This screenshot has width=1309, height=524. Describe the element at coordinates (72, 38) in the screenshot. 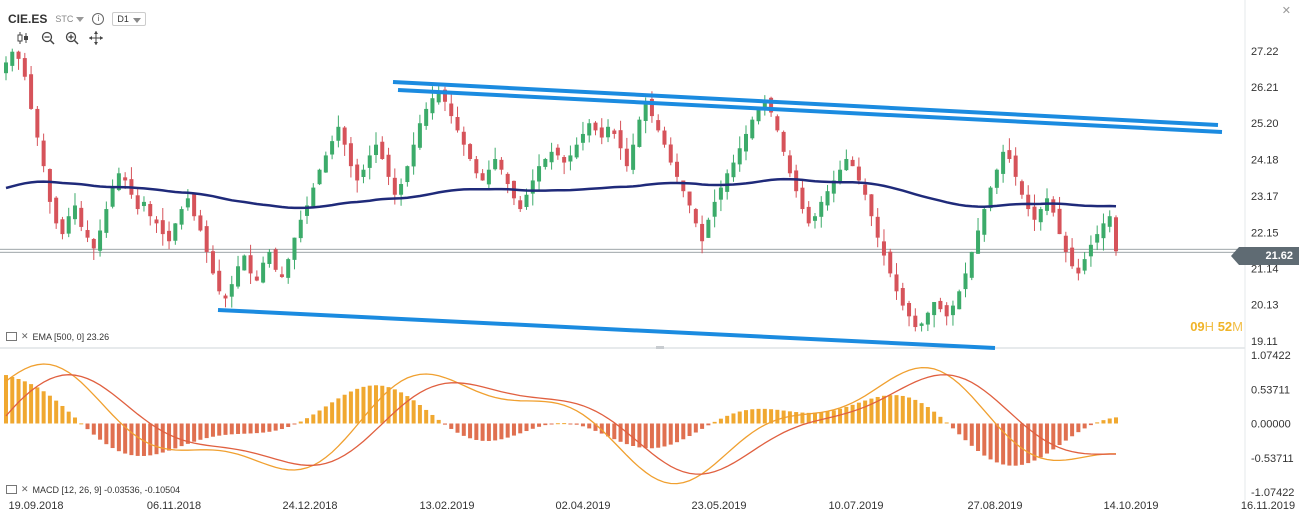

I see `zoom-in-icon` at that location.